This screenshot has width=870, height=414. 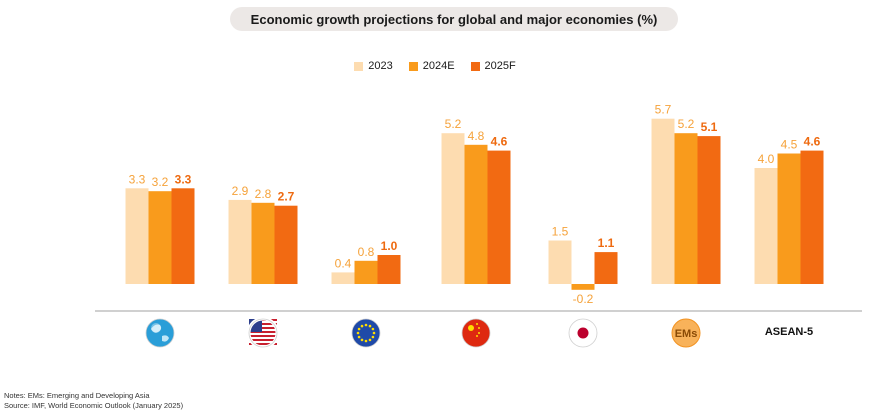 I want to click on data-label-ems-2023: 5.7, so click(x=663, y=110).